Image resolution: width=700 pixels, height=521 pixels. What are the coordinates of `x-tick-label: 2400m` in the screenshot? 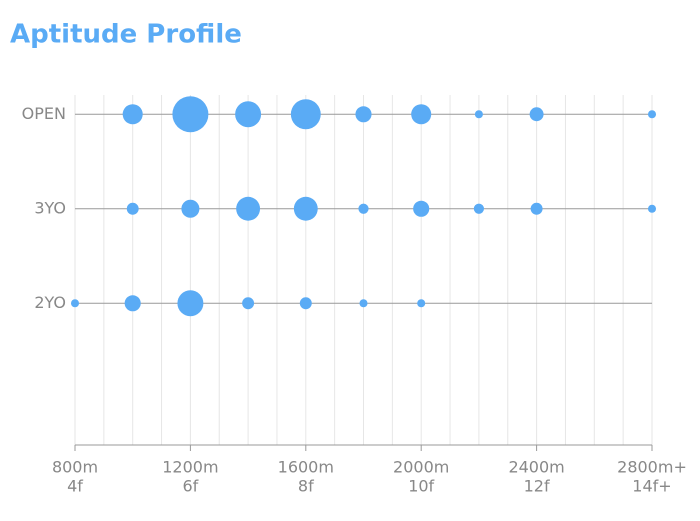 It's located at (536, 467).